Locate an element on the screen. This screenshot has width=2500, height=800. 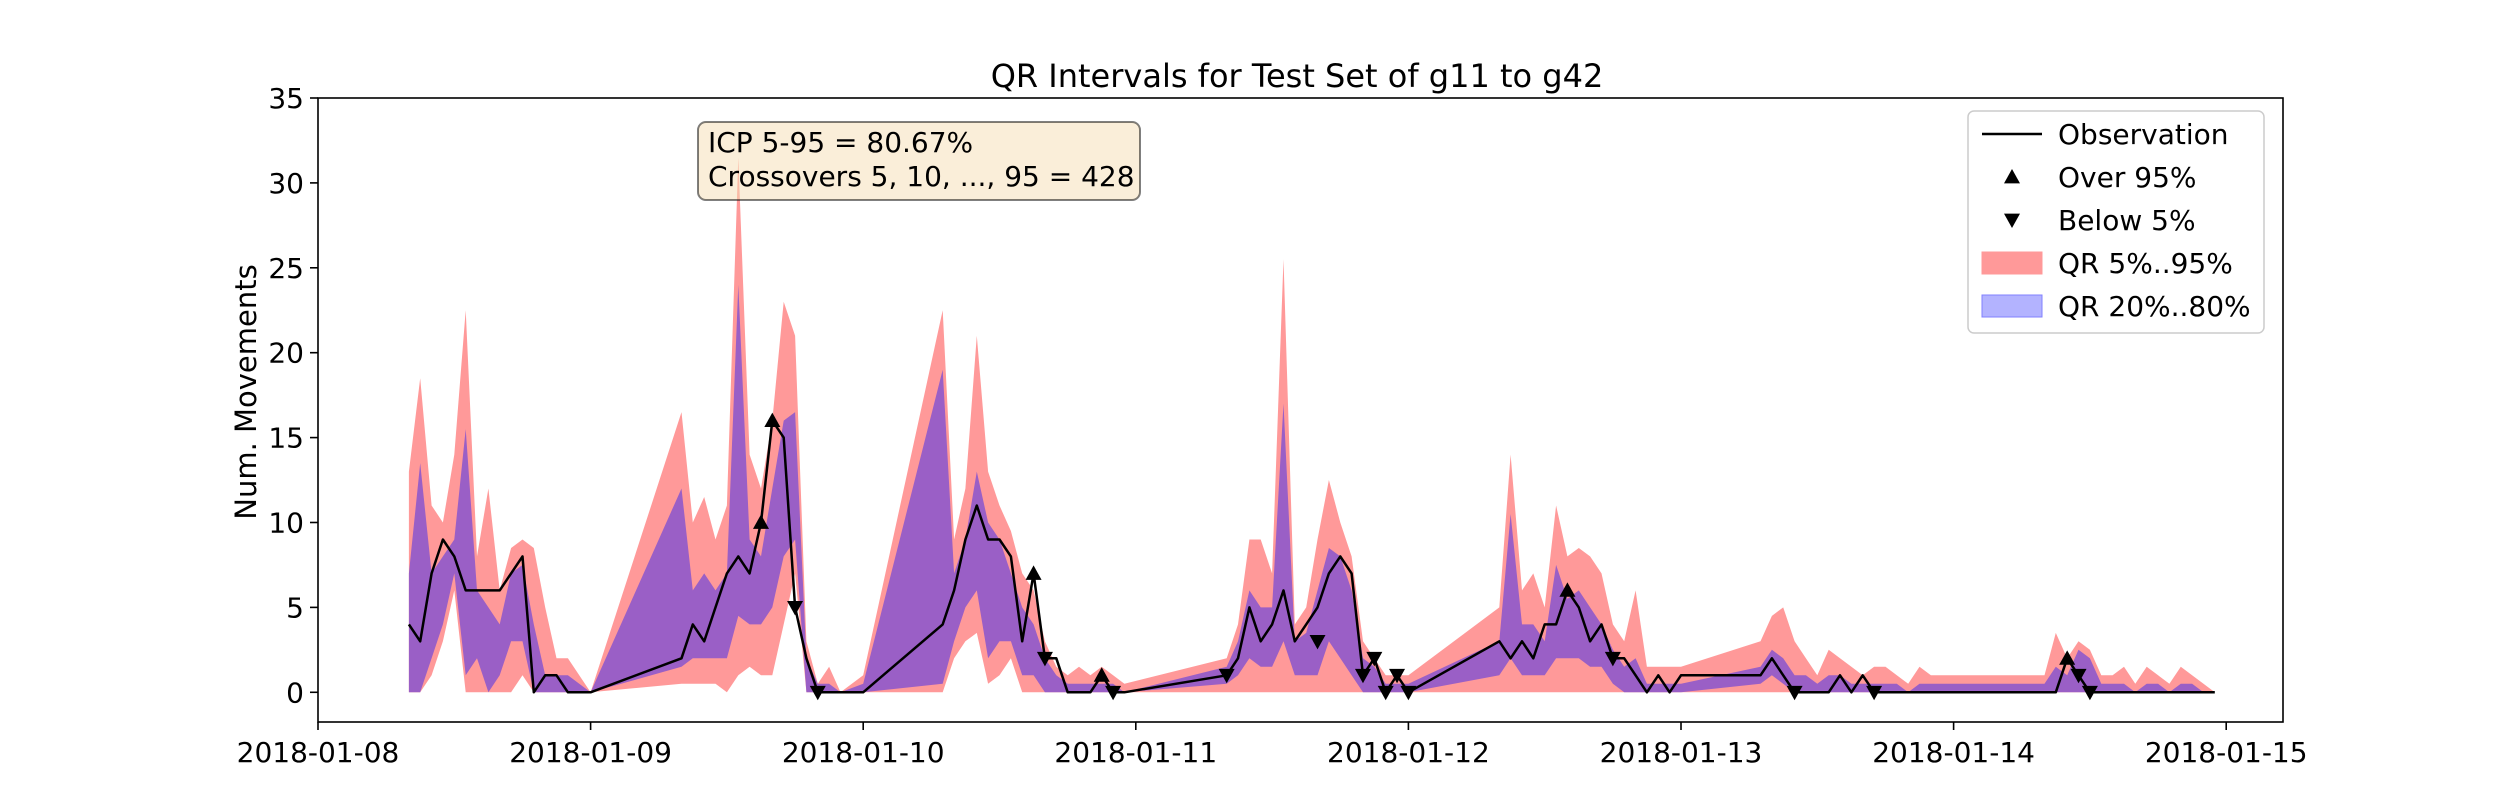
legend-qr-20-80-swatch is located at coordinates (2012, 306).